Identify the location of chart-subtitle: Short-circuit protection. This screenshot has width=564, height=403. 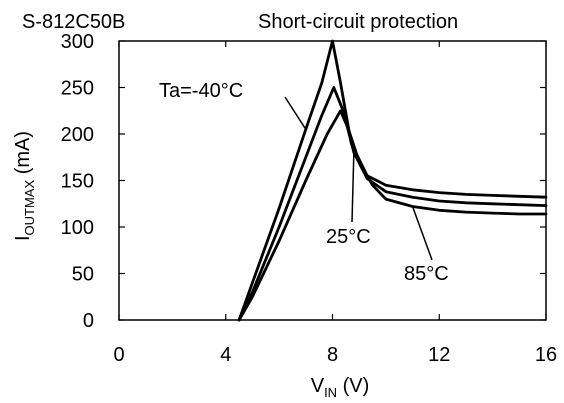
(358, 22).